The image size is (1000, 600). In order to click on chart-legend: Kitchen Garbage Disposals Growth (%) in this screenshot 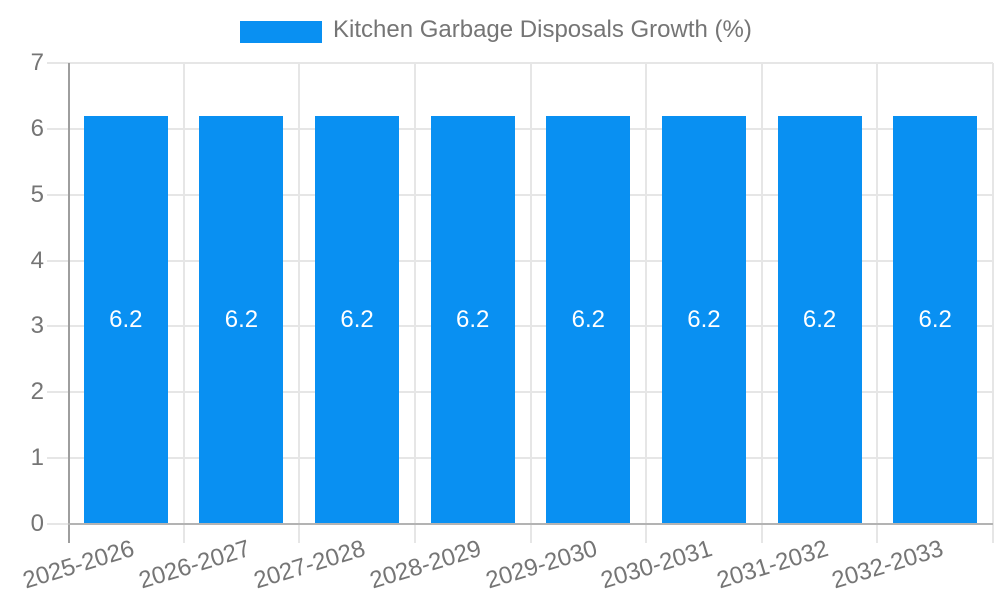, I will do `click(500, 29)`.